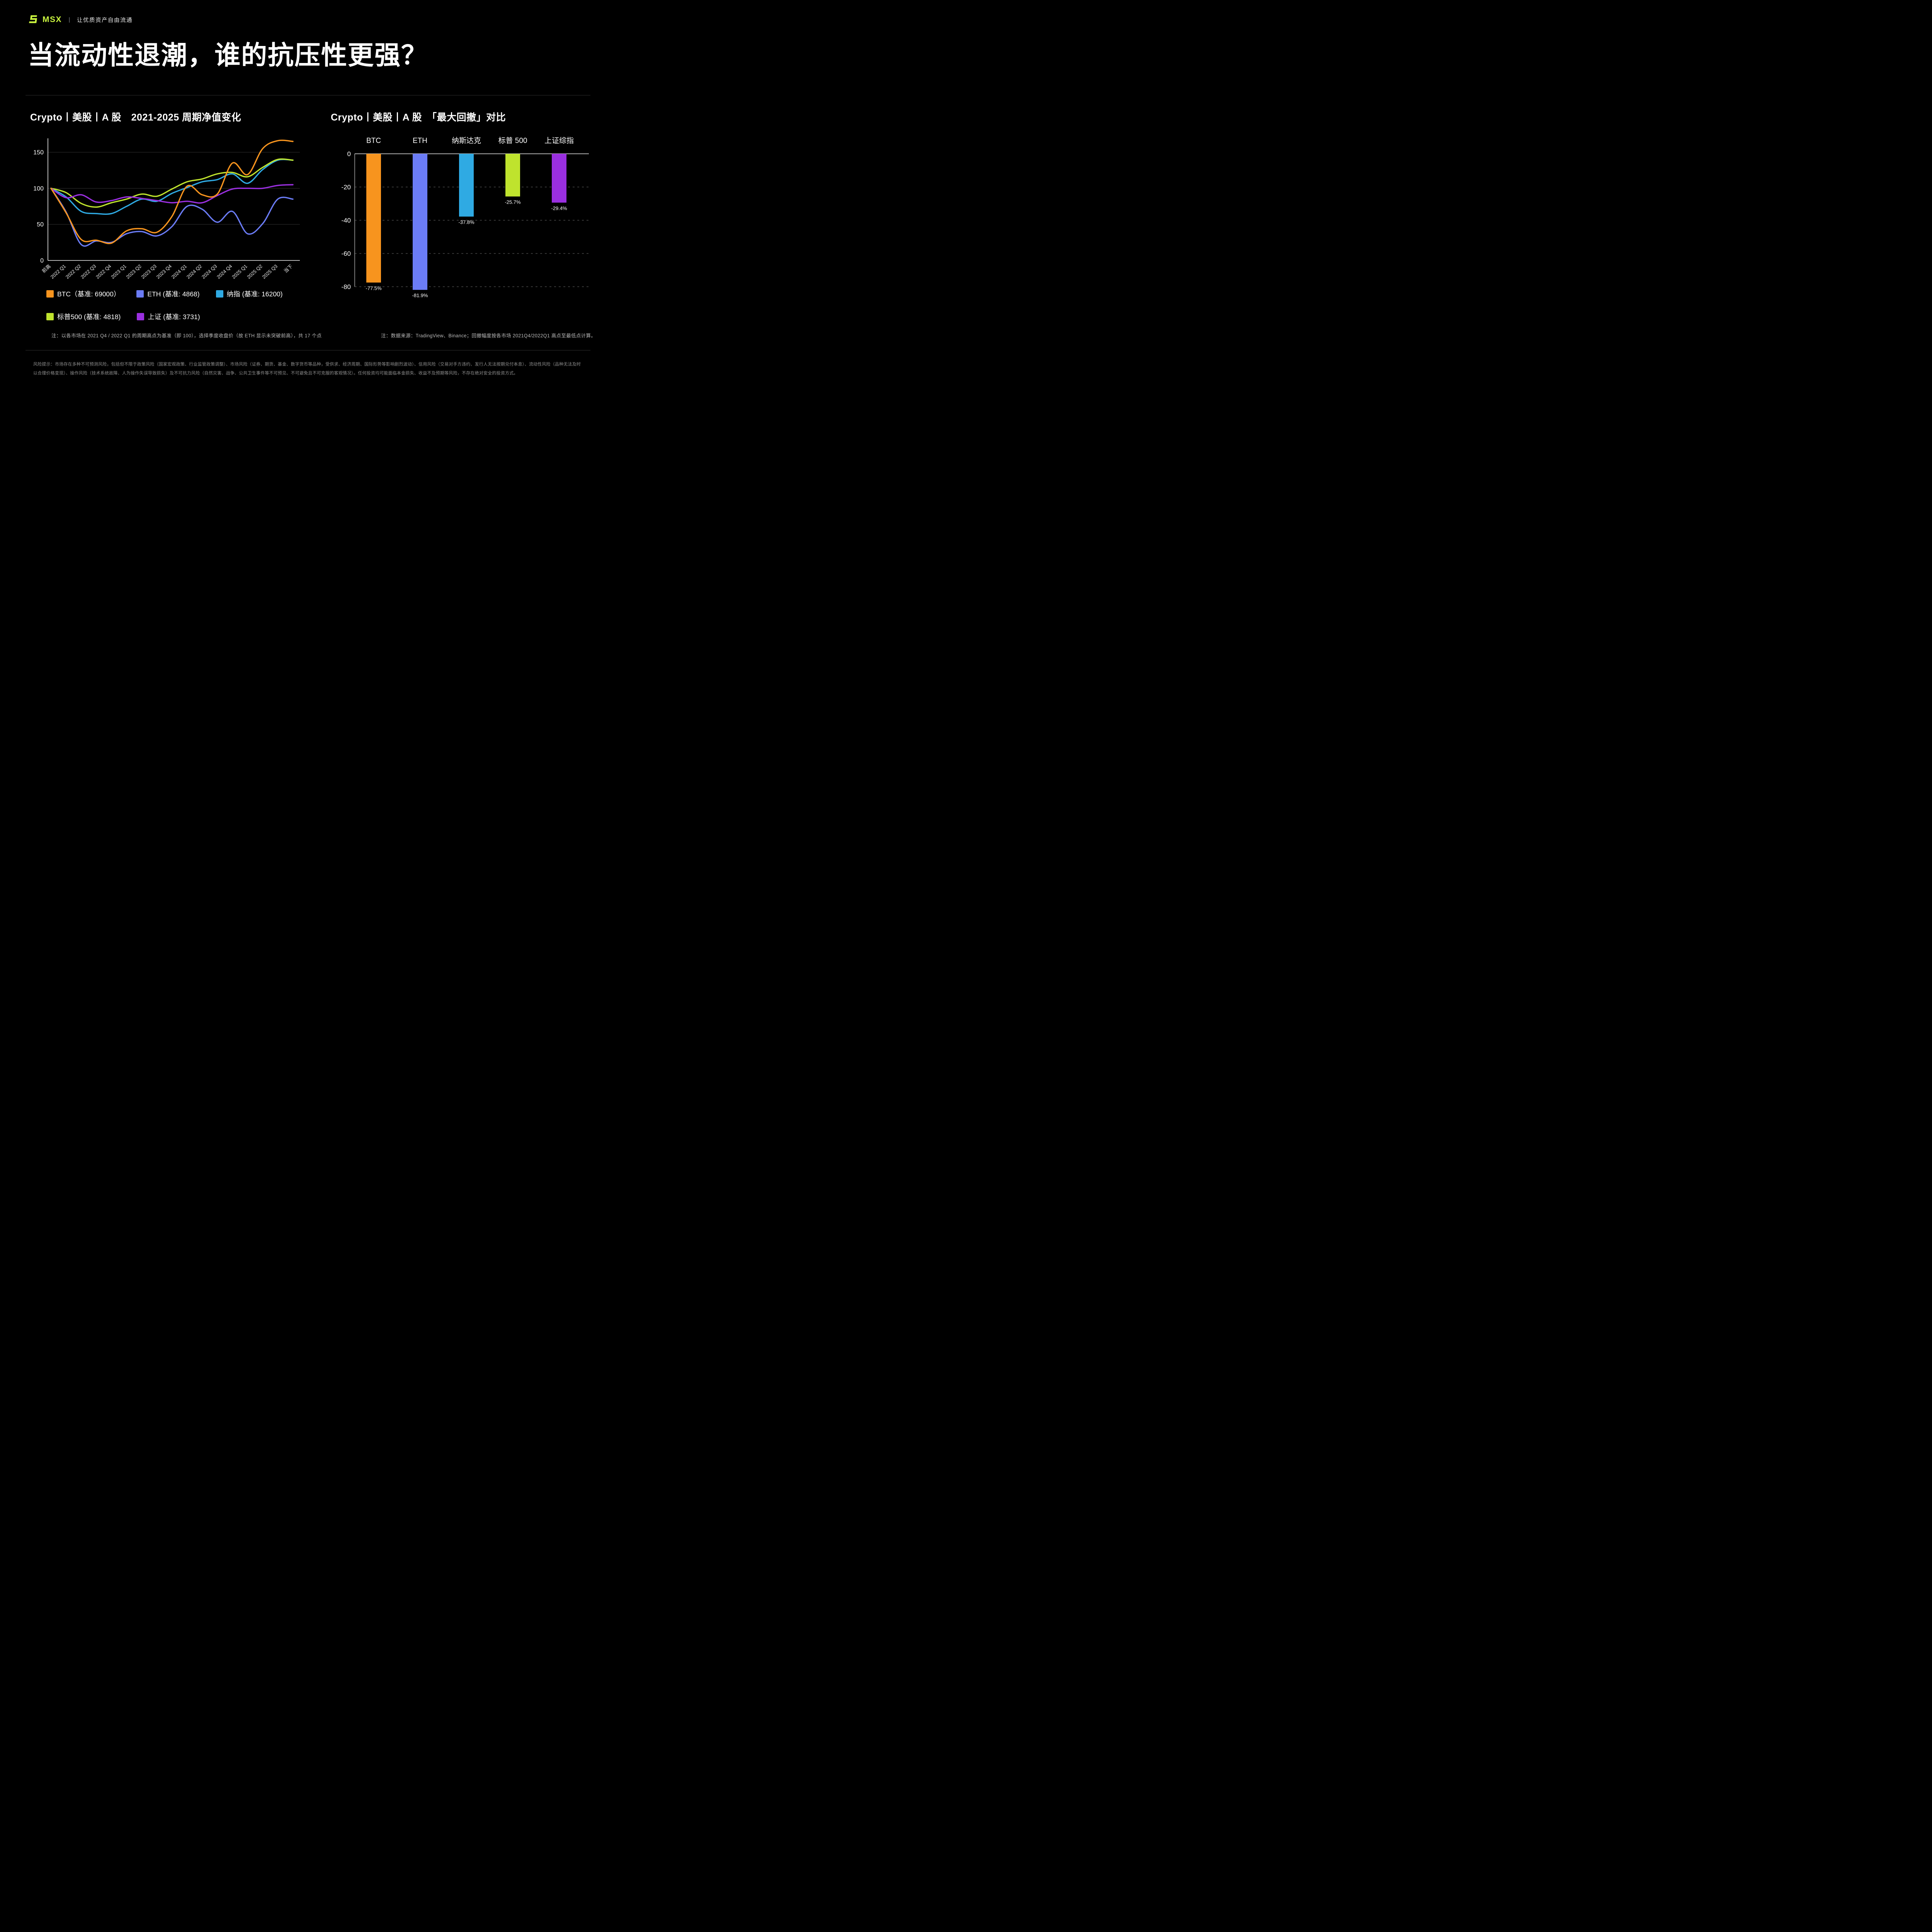 Image resolution: width=1932 pixels, height=1932 pixels. Describe the element at coordinates (513, 202) in the screenshot. I see `svg-text: -25.7%` at that location.